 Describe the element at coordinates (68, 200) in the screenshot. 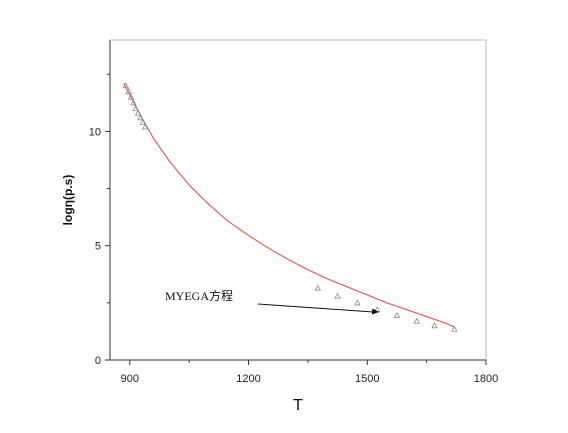

I see `y-axis-title: logη(p.s)` at that location.